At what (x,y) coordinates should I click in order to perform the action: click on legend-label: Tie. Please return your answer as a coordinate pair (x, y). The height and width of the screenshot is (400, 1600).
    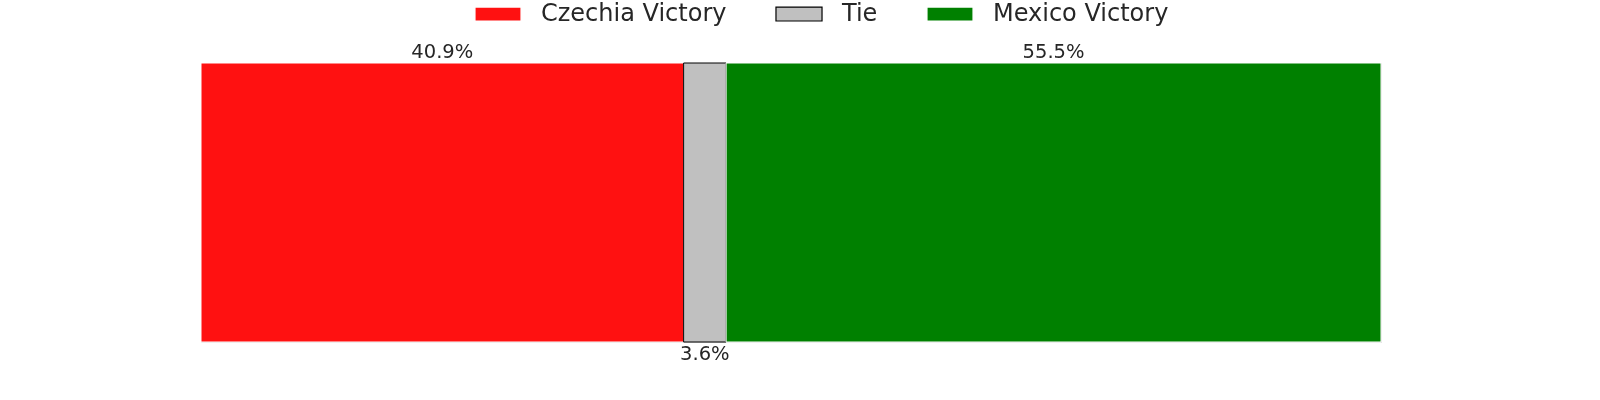
    Looking at the image, I should click on (859, 13).